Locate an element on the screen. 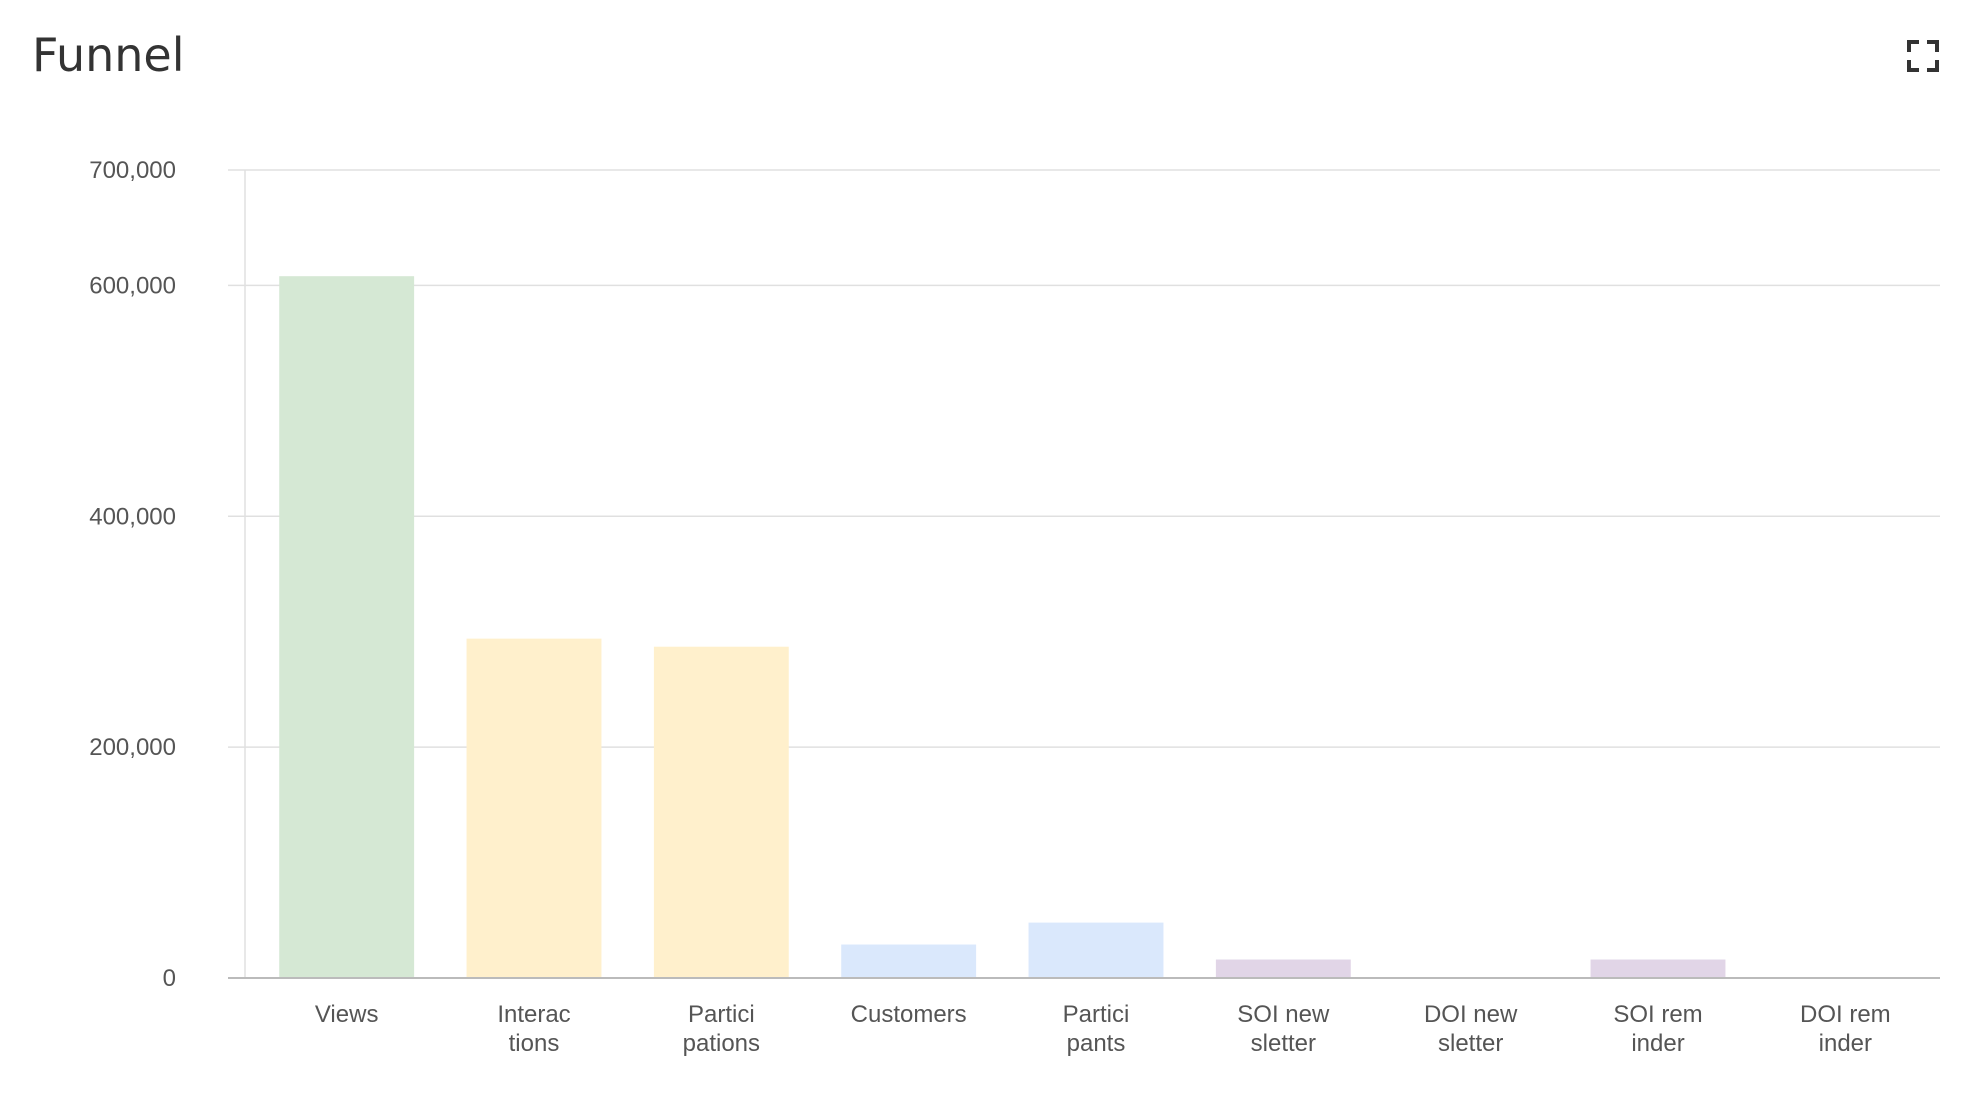 This screenshot has height=1096, width=1972. x-tick-label: tions is located at coordinates (534, 1043).